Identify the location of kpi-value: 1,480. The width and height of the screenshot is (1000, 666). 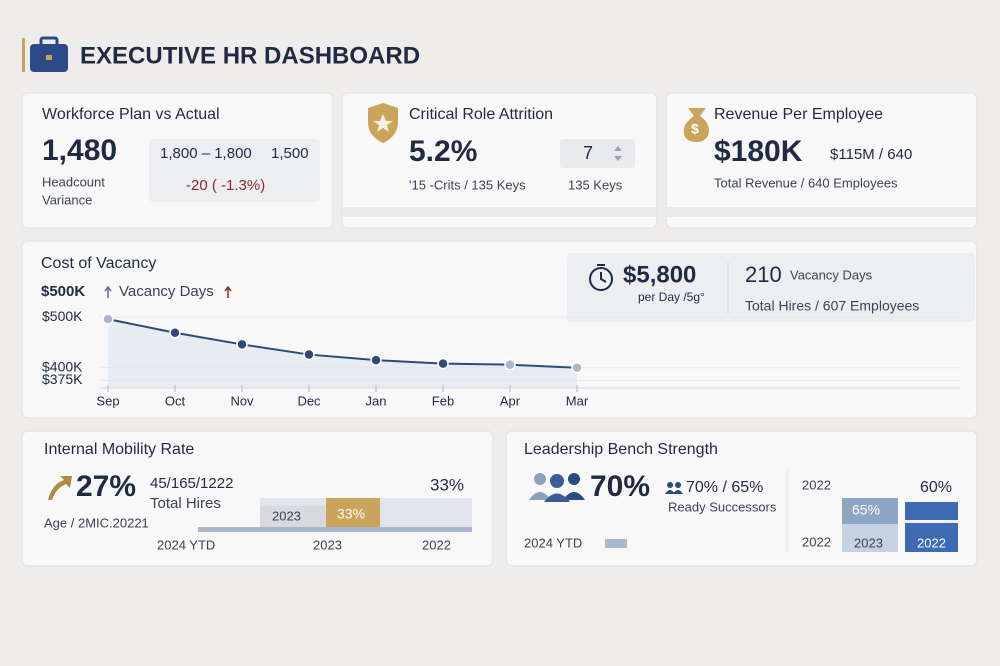
(79, 150).